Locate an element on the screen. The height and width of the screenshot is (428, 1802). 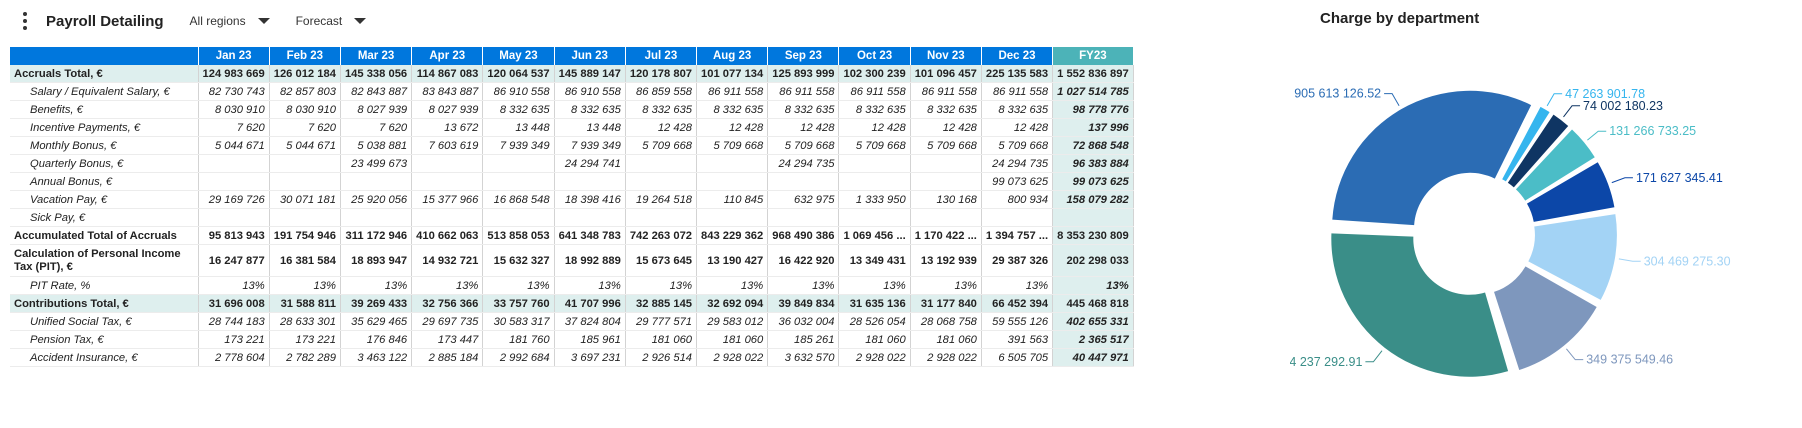
table-cell: 39 269 433 is located at coordinates (376, 303).